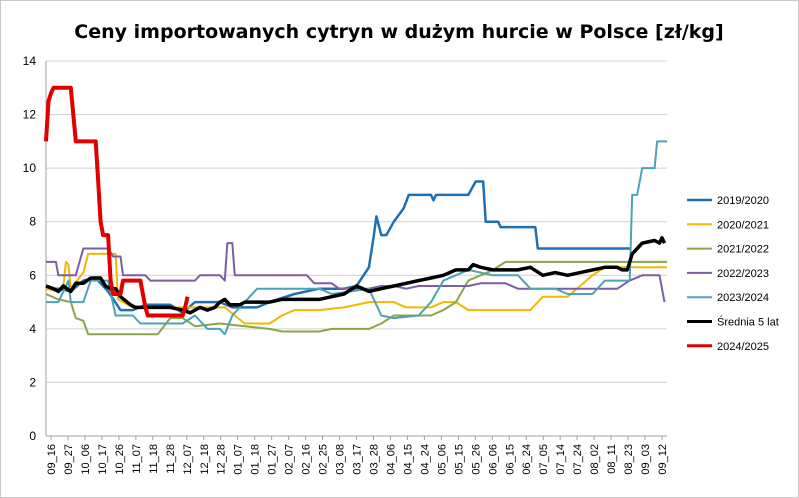 The image size is (799, 498). What do you see at coordinates (273, 459) in the screenshot?
I see `x-tick-label: 01_27` at bounding box center [273, 459].